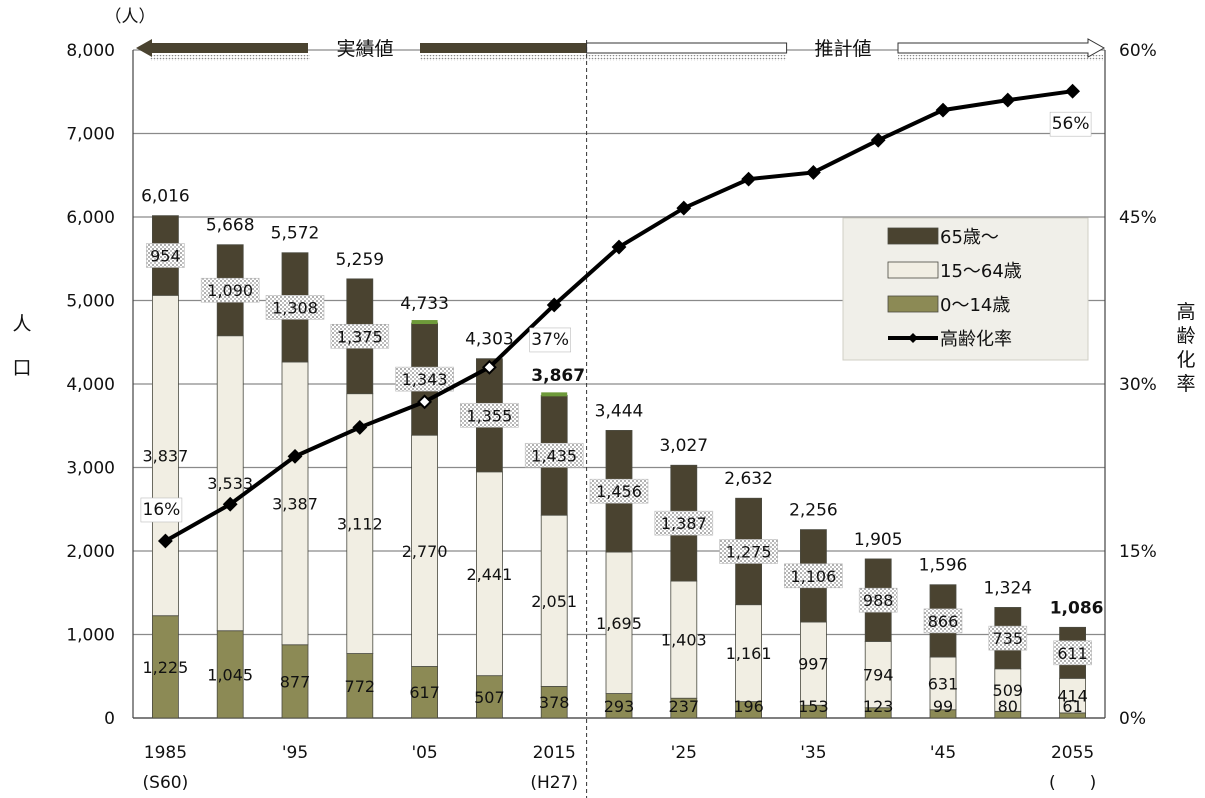  I want to click on label-age-0-14: 877, so click(295, 681).